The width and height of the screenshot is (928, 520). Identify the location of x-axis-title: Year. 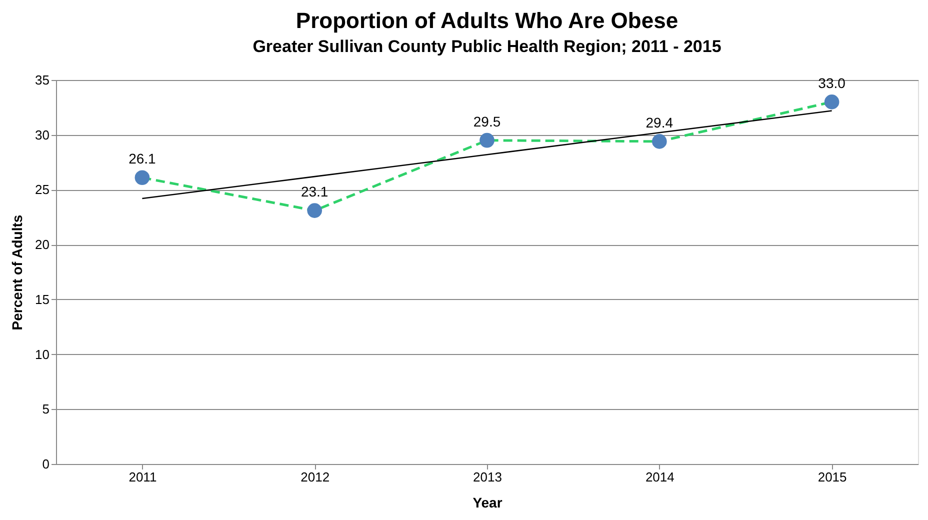
(487, 502).